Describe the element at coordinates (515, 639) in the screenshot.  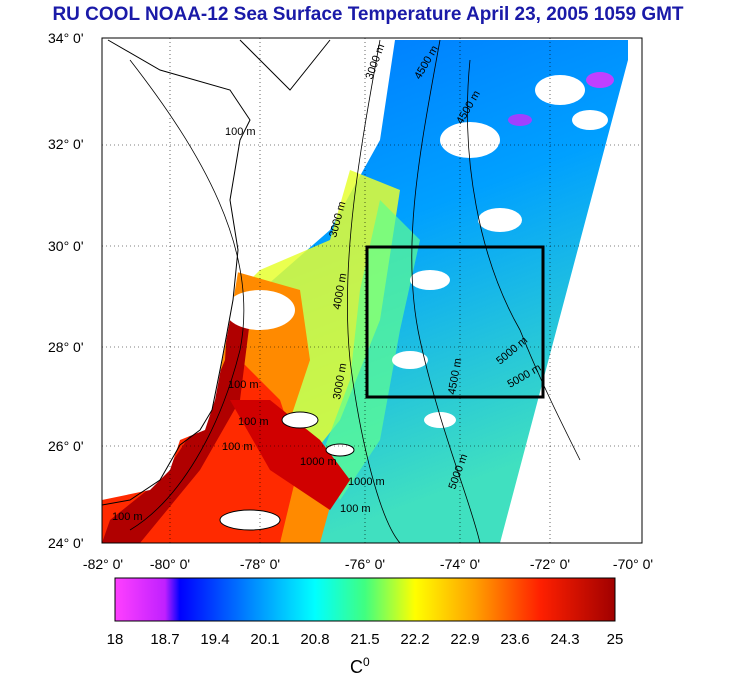
I see `colorbar-label: 23.6` at that location.